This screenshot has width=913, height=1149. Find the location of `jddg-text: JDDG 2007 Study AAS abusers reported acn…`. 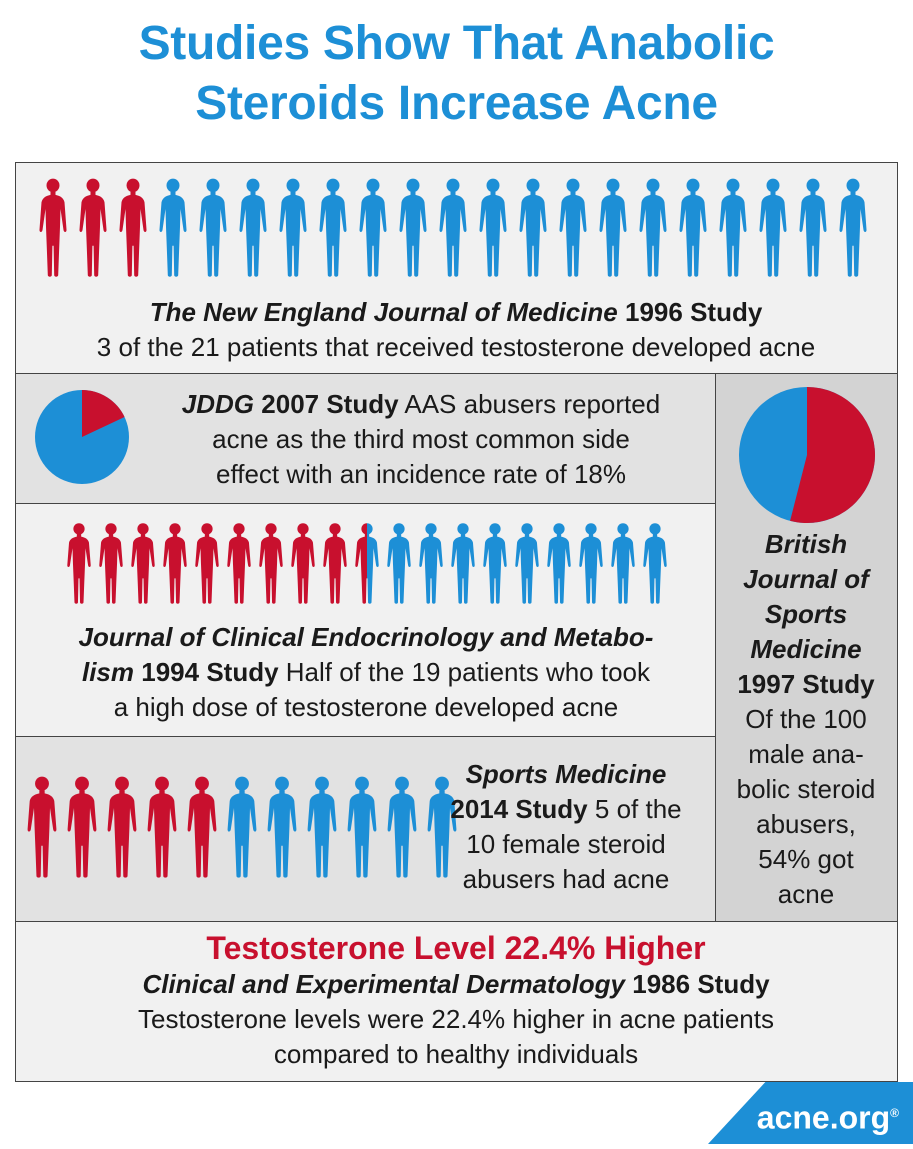

jddg-text: JDDG 2007 Study AAS abusers reported acn… is located at coordinates (421, 439).